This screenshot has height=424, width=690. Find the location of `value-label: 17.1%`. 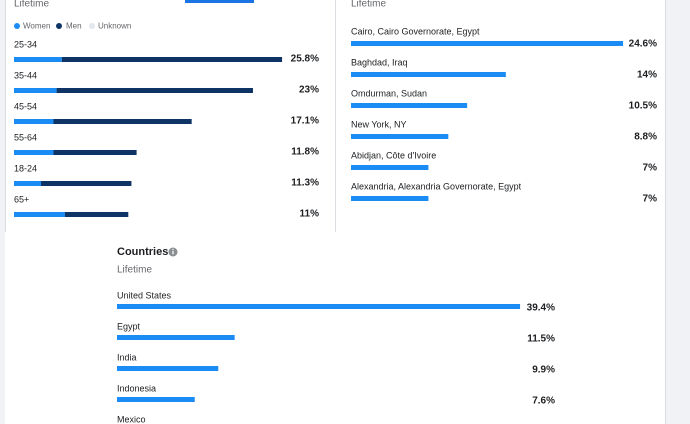

value-label: 17.1% is located at coordinates (305, 121).